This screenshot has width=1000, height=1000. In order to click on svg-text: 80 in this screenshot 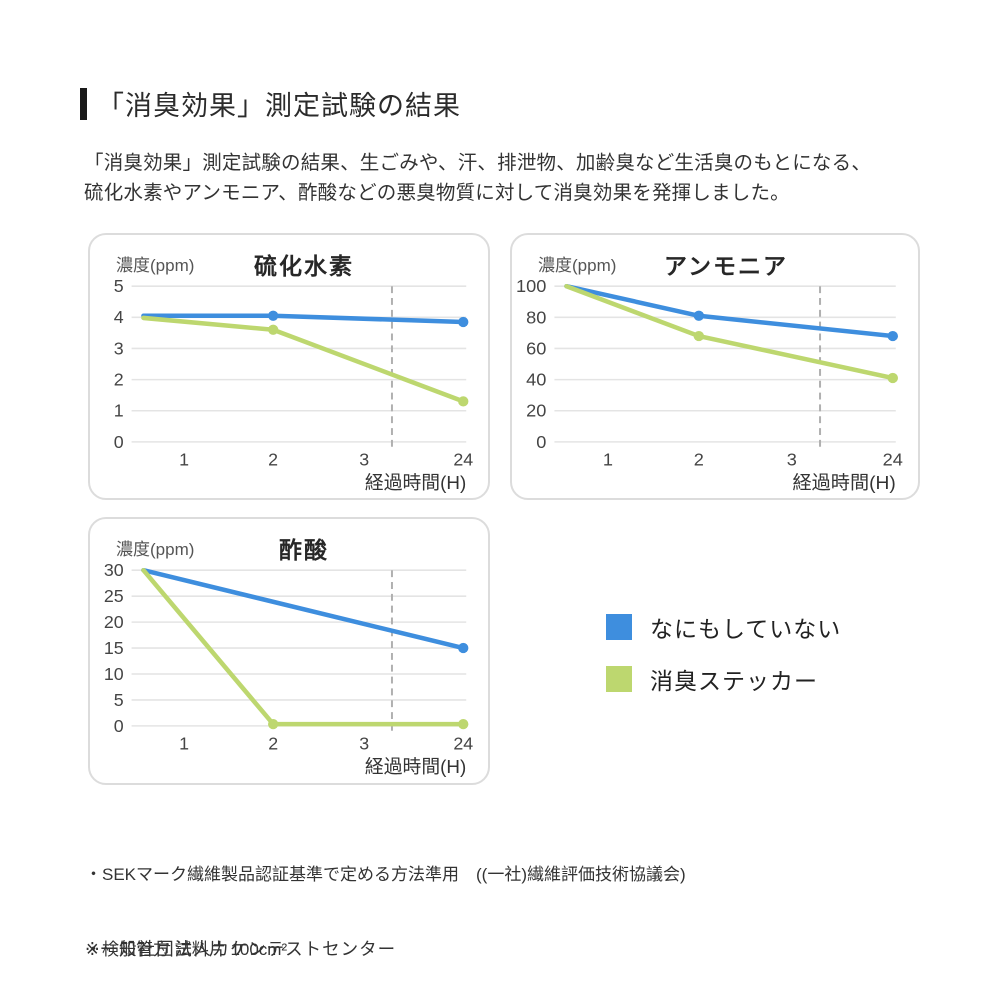, I will do `click(536, 317)`.